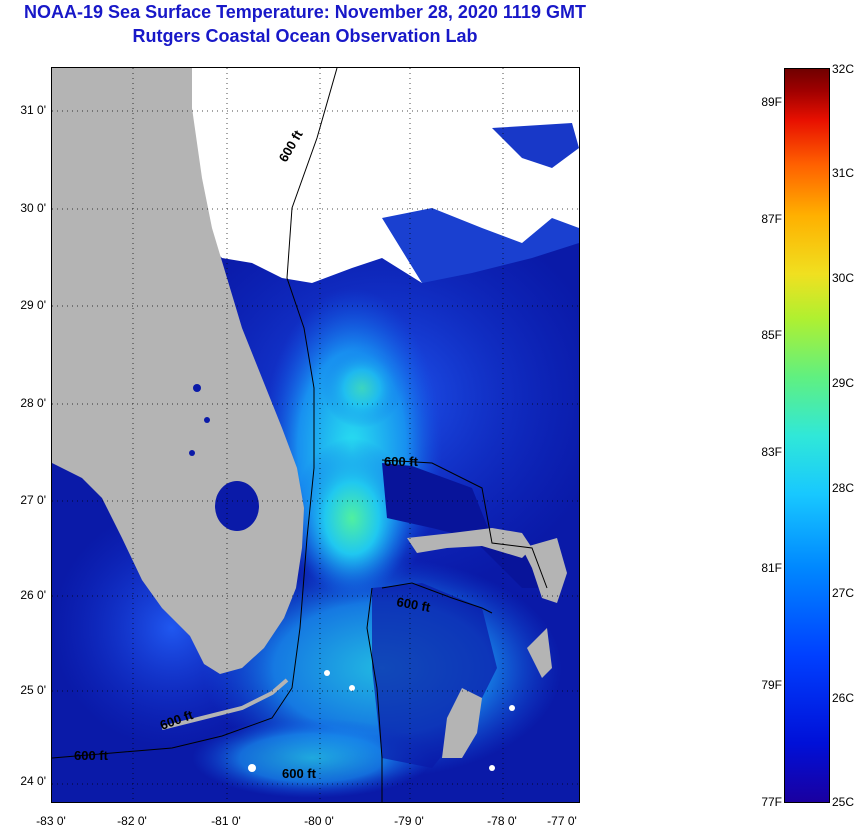 Image resolution: width=865 pixels, height=832 pixels. What do you see at coordinates (33, 403) in the screenshot?
I see `lat-label: 28 0'` at bounding box center [33, 403].